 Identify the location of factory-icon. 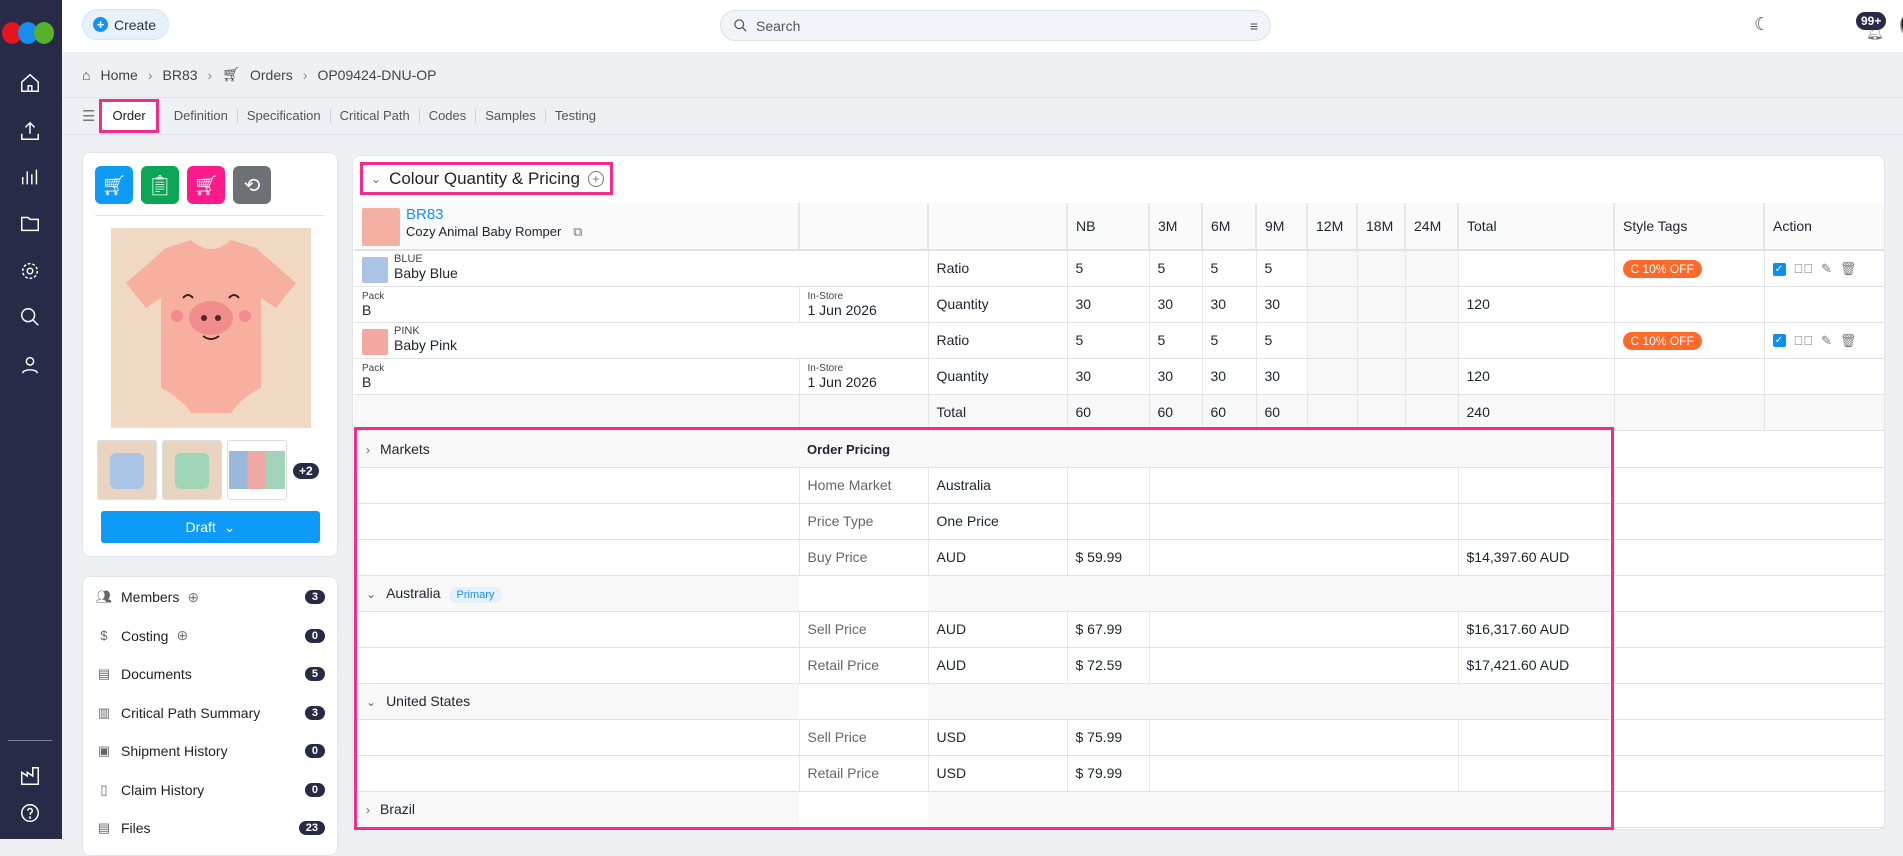
(30, 776).